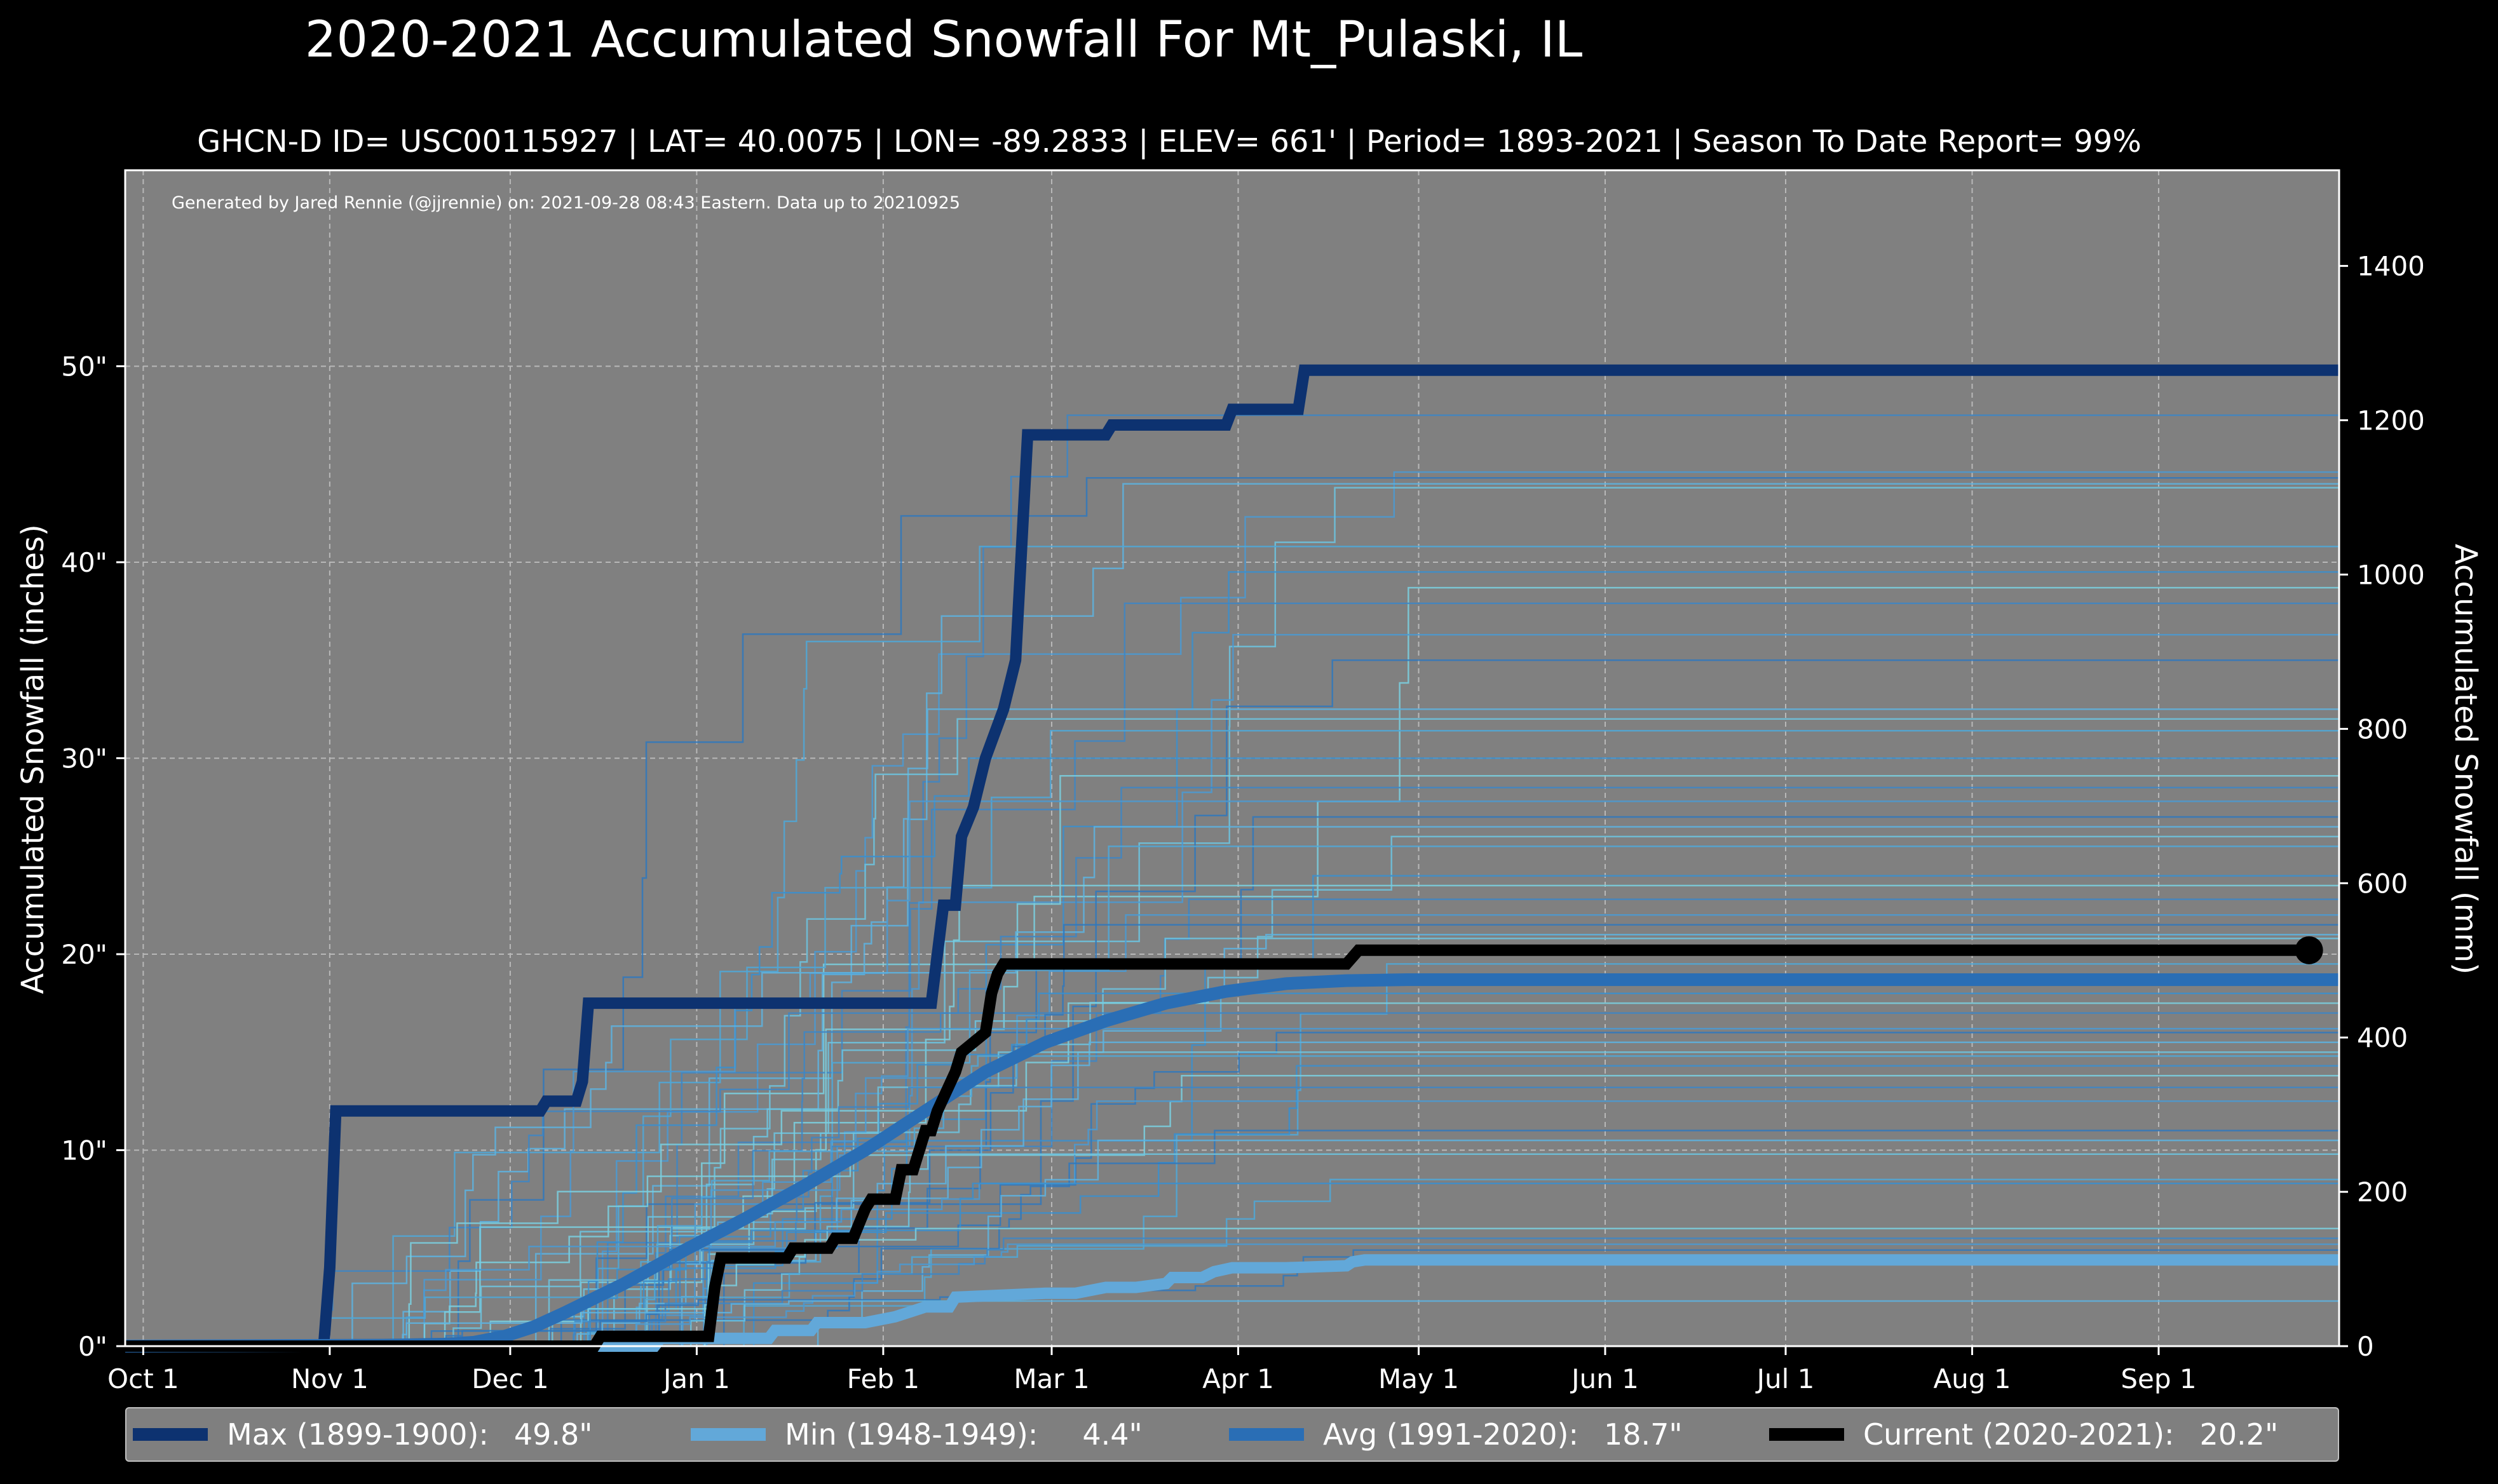 This screenshot has width=2498, height=1484. Describe the element at coordinates (1806, 1434) in the screenshot. I see `legend-swatch-current` at that location.